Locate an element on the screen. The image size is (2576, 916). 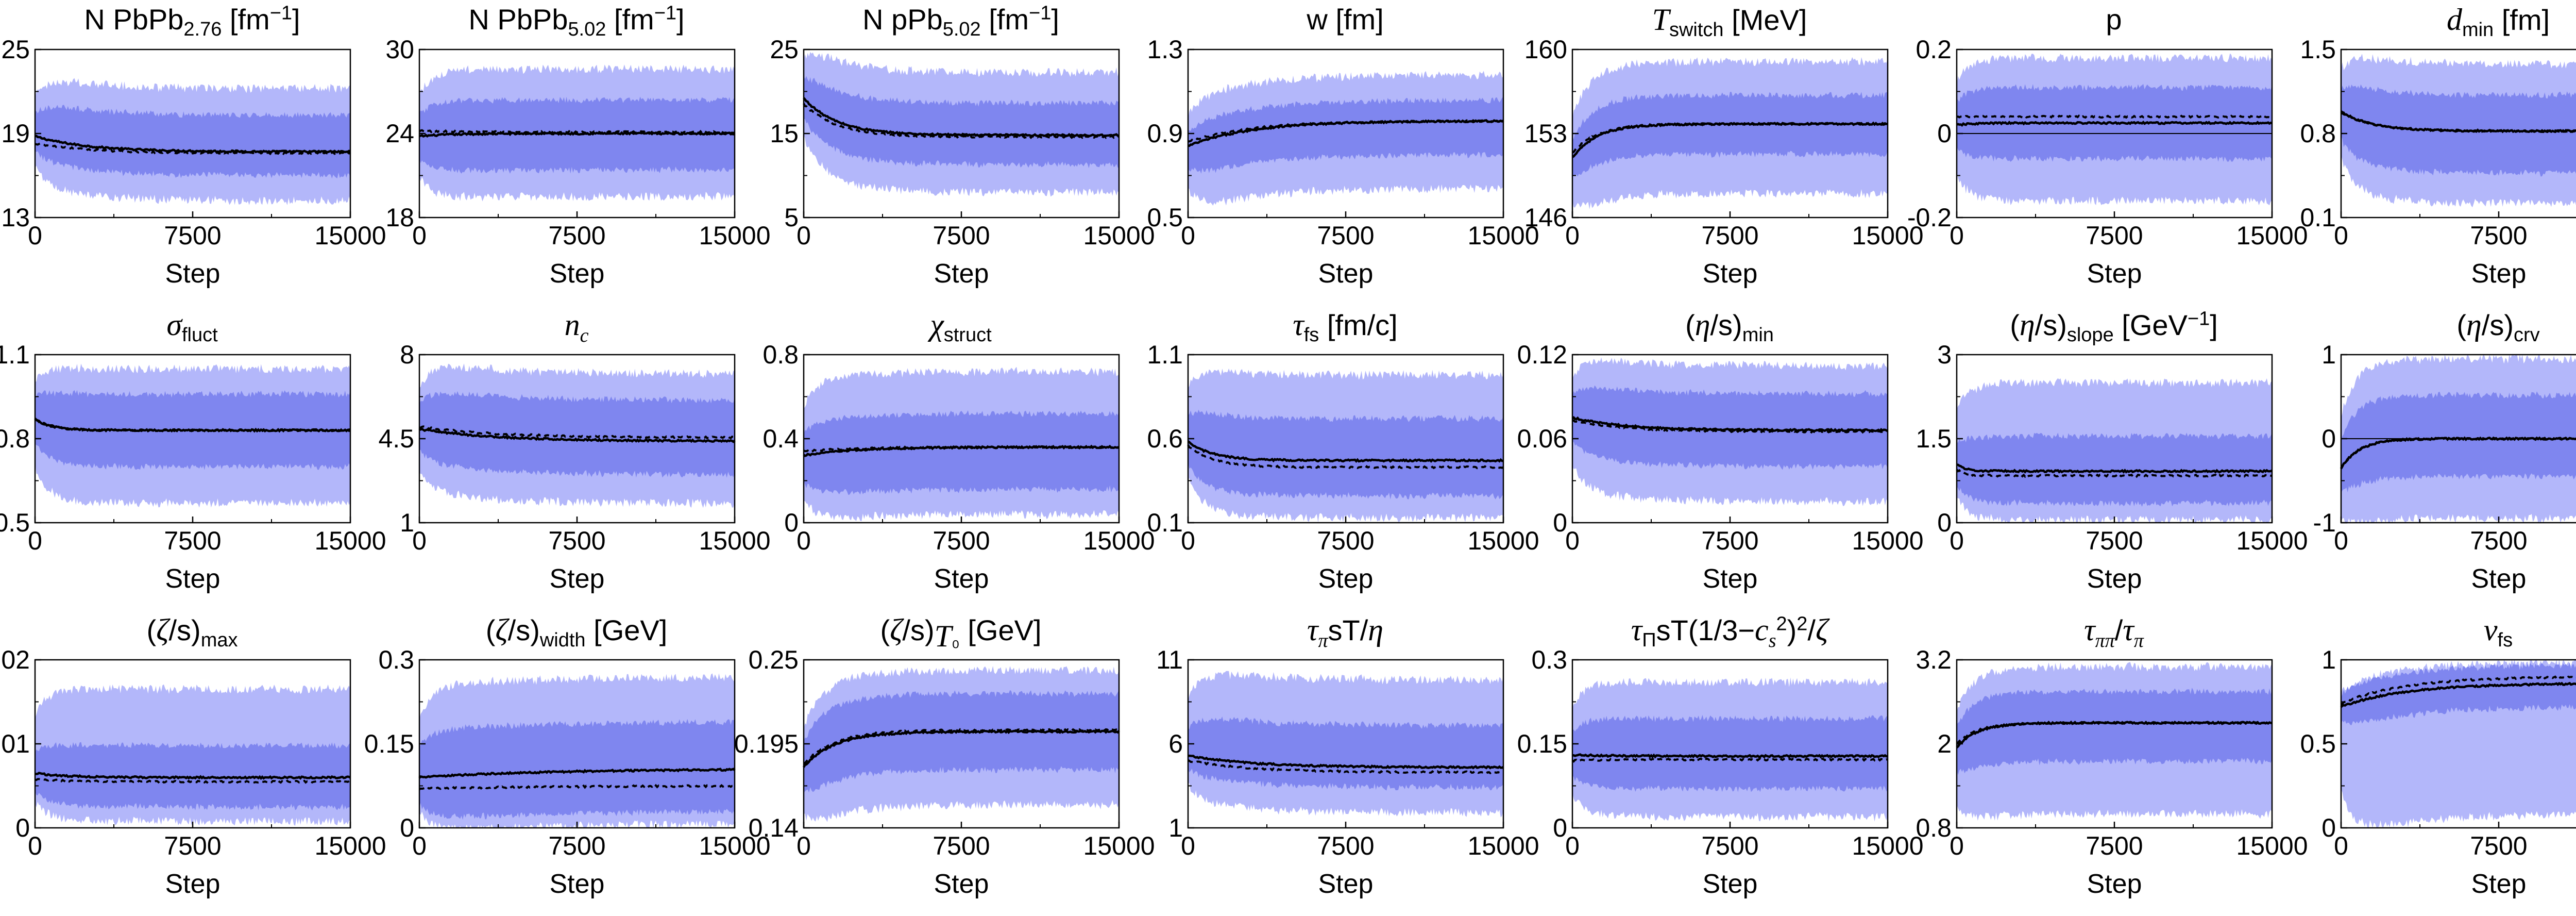
plot-svg: 0 0.15 0.3 0 7500 15000 Step is located at coordinates (1720, 772).